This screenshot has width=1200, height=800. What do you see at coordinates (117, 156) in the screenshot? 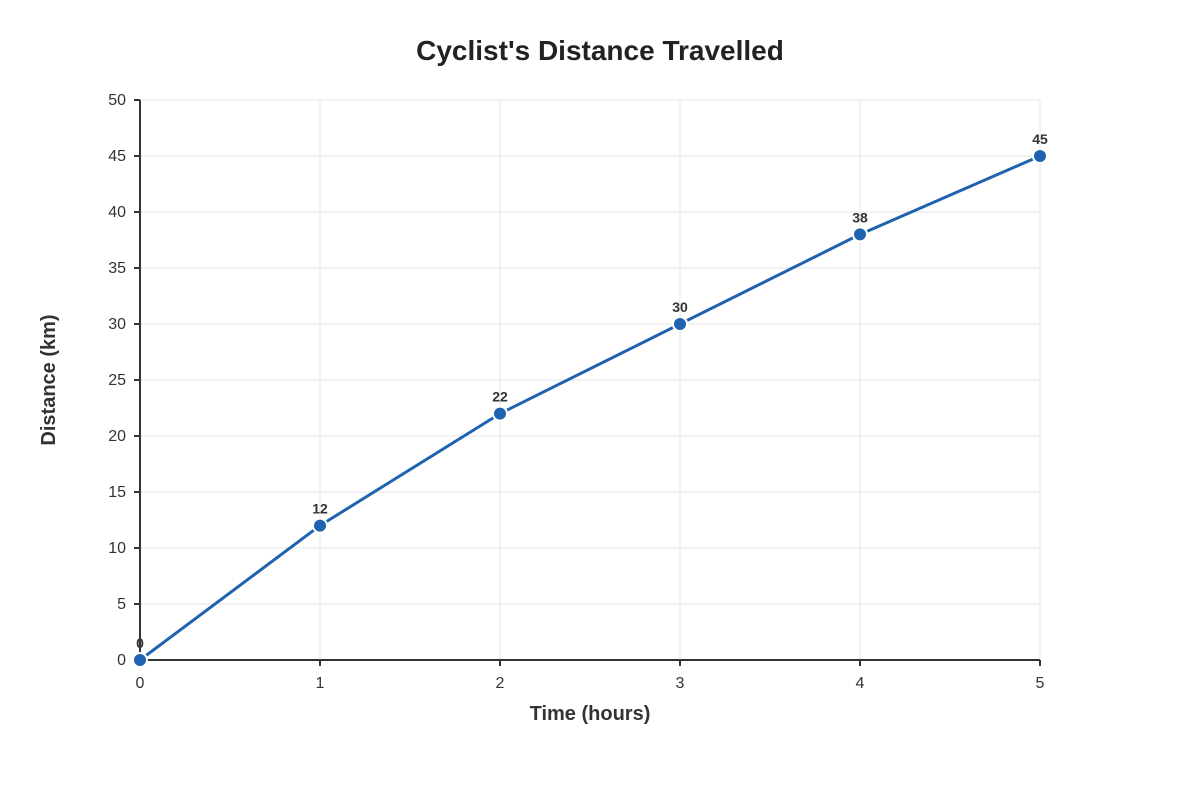
I see `y-tick-label-9: 45` at bounding box center [117, 156].